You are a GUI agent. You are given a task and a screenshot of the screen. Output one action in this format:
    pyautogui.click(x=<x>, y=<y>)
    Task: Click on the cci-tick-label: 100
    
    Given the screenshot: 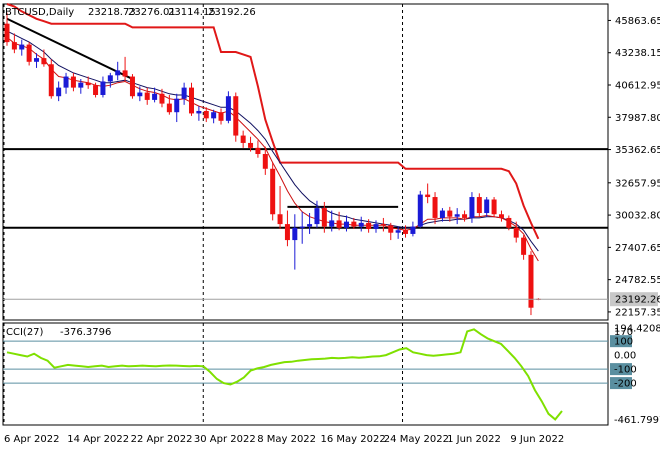 What is the action you would take?
    pyautogui.click(x=623, y=342)
    